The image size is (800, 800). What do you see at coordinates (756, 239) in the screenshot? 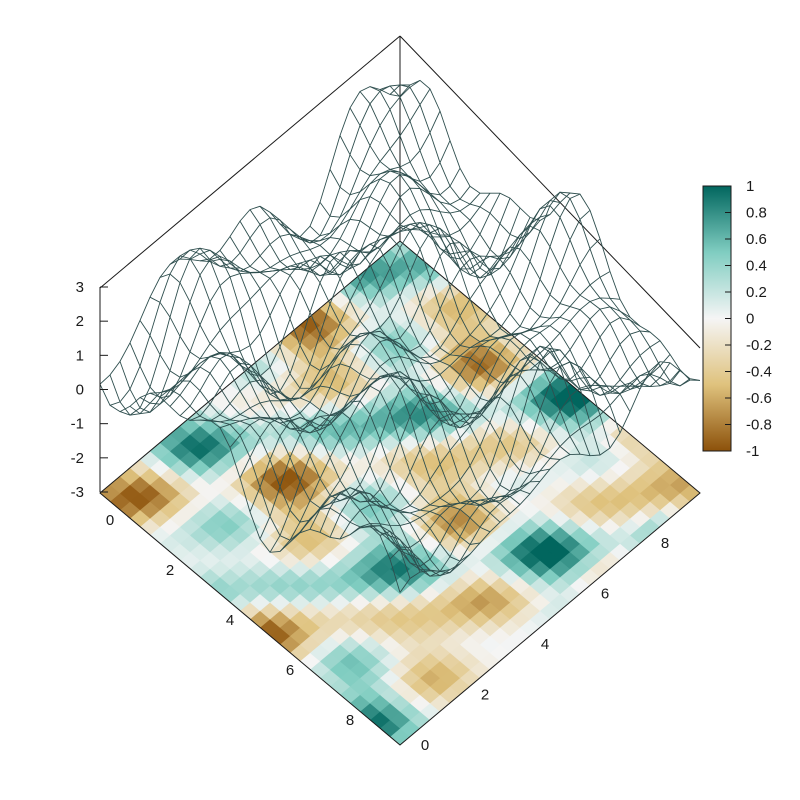
I see `colorbar-tick-label: 0.6` at bounding box center [756, 239].